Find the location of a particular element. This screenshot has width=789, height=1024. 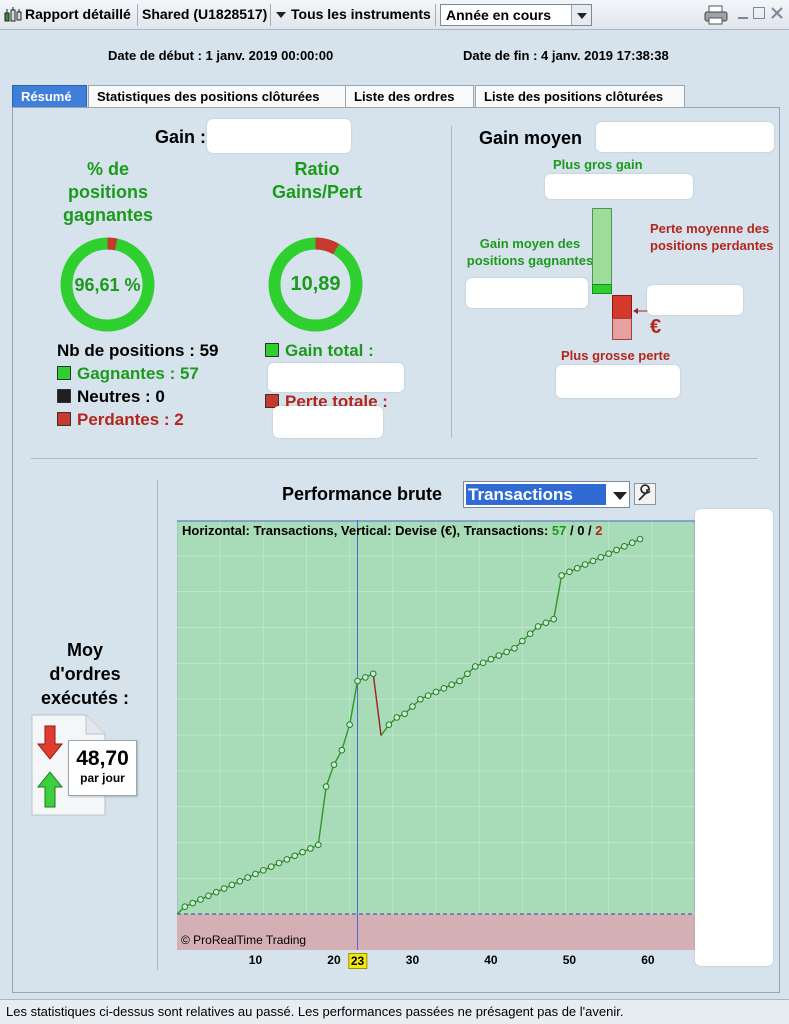

tab-closed-position-stats: Statistiques des positions clôturées is located at coordinates (222, 96).